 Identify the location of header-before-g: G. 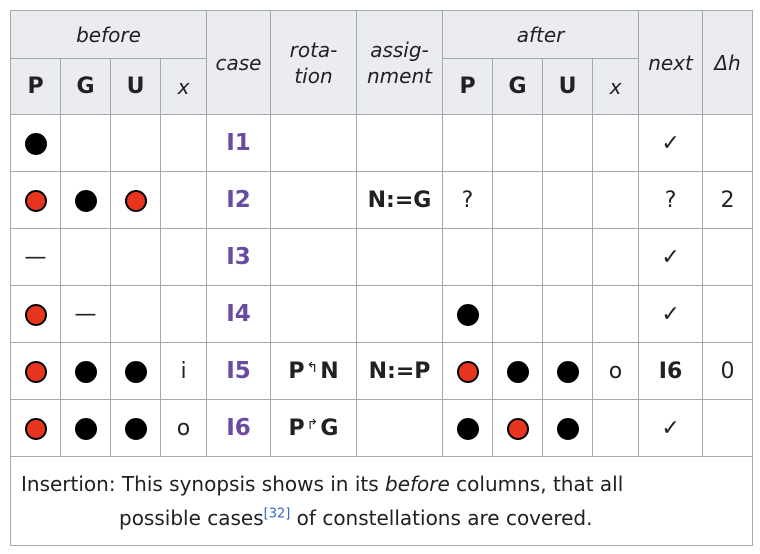
(85, 86).